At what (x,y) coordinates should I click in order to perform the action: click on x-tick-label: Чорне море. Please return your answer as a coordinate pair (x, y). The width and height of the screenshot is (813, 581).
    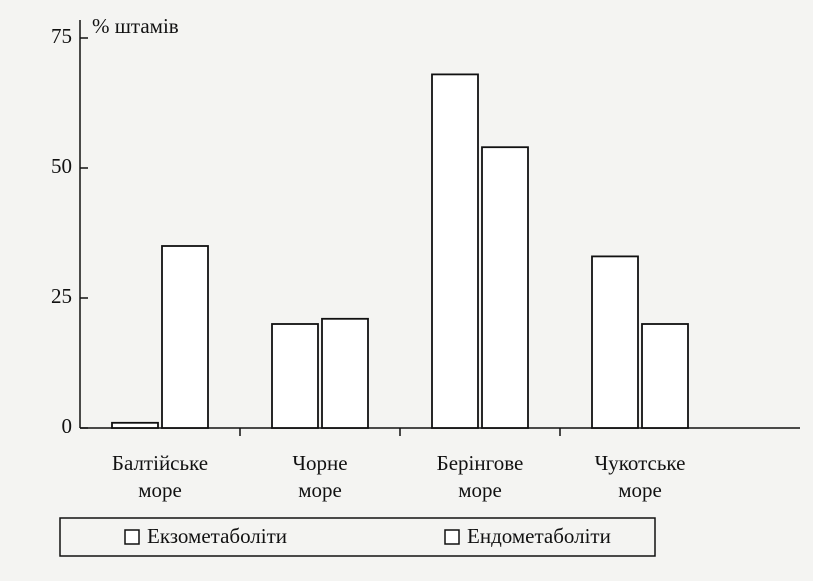
    Looking at the image, I should click on (320, 476).